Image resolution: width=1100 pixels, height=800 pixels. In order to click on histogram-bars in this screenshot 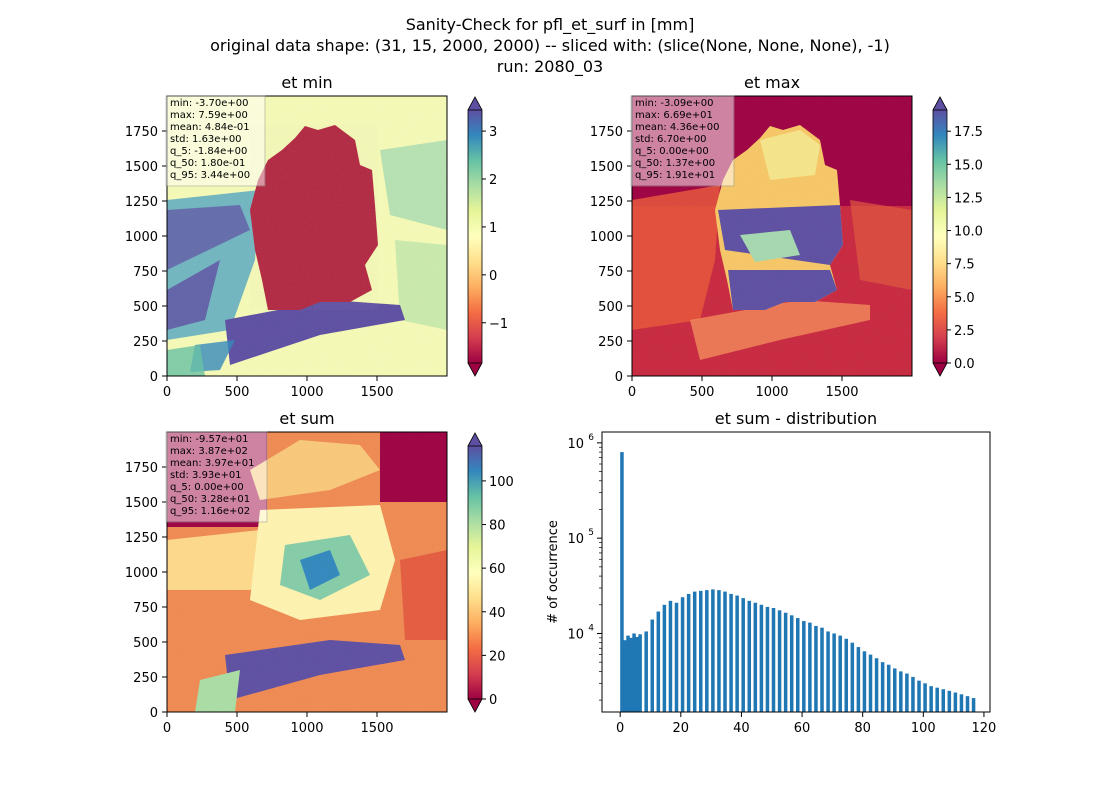, I will do `click(798, 582)`.